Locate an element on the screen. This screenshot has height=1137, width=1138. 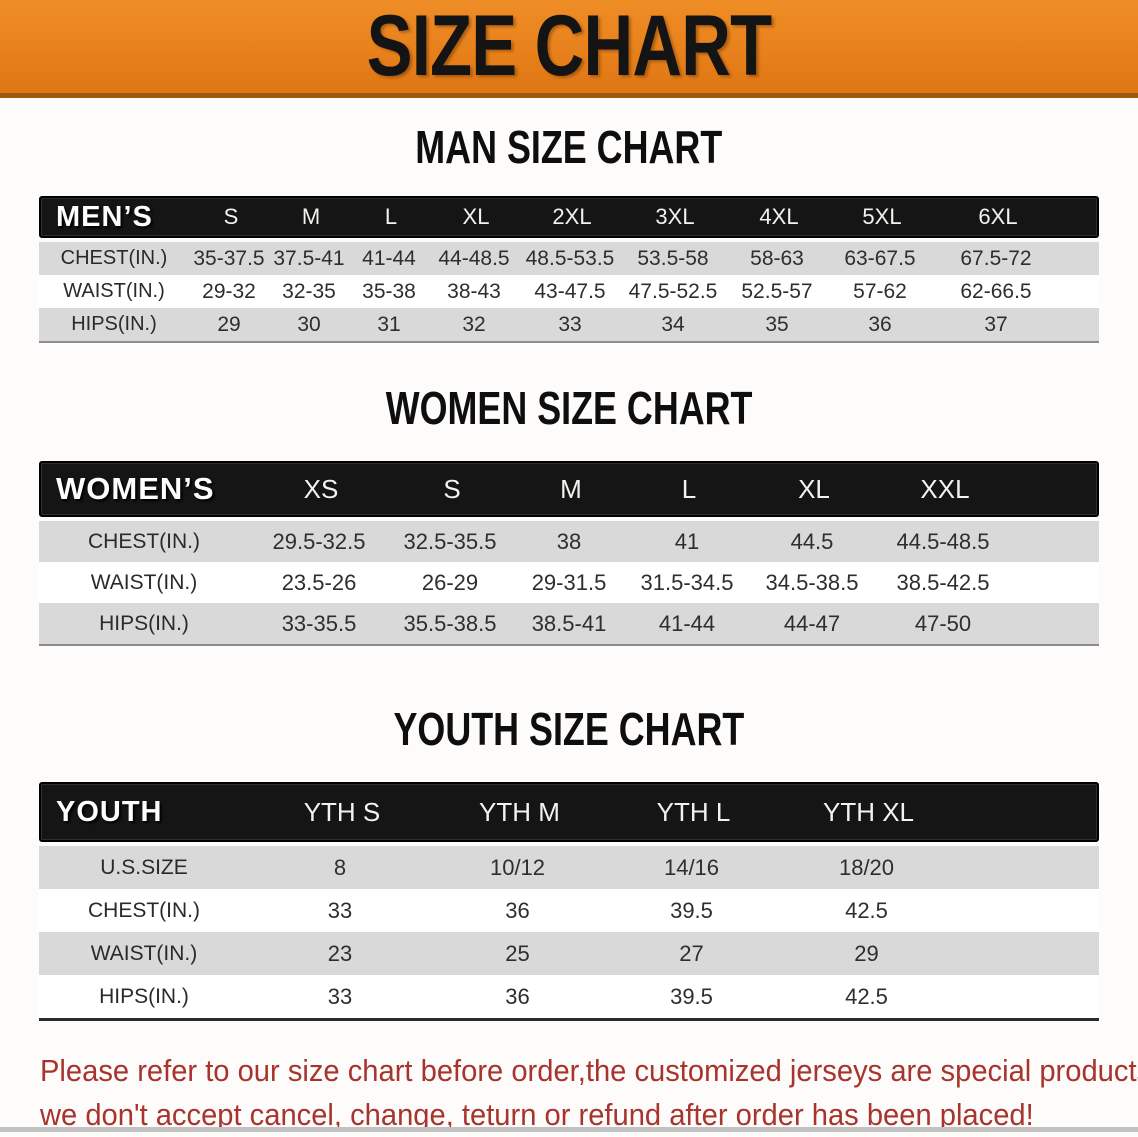
men-table-header-row: MEN’S S M L XL 2XL 3XL 4XL 5XL 6XL is located at coordinates (569, 217).